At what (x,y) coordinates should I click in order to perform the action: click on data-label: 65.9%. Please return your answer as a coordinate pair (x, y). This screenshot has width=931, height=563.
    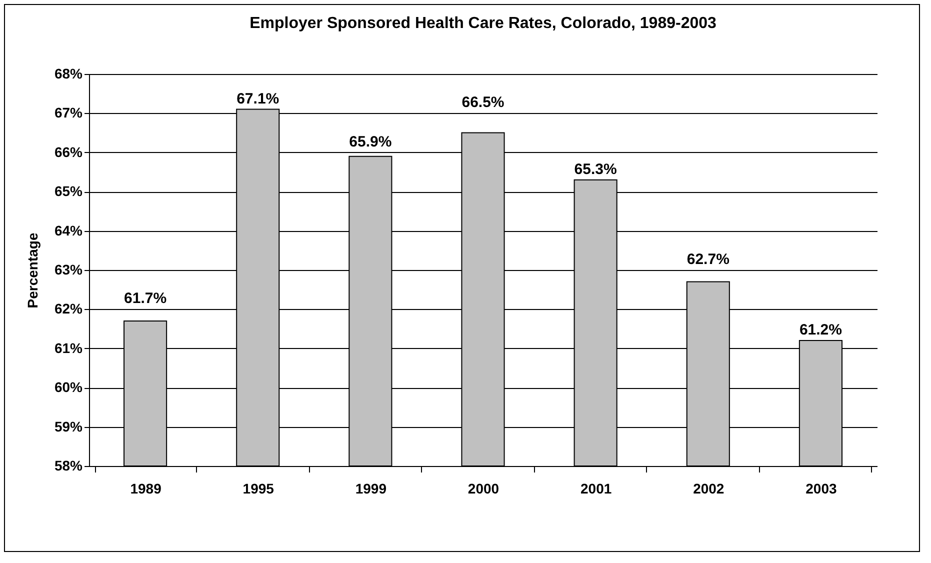
    Looking at the image, I should click on (370, 141).